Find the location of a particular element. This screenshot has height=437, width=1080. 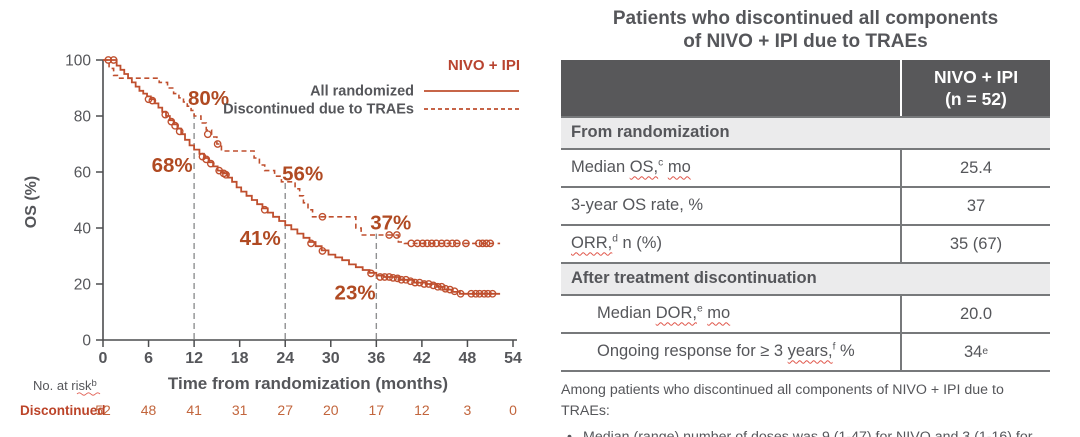

row-label: Median DOR,e mo is located at coordinates (730, 314).